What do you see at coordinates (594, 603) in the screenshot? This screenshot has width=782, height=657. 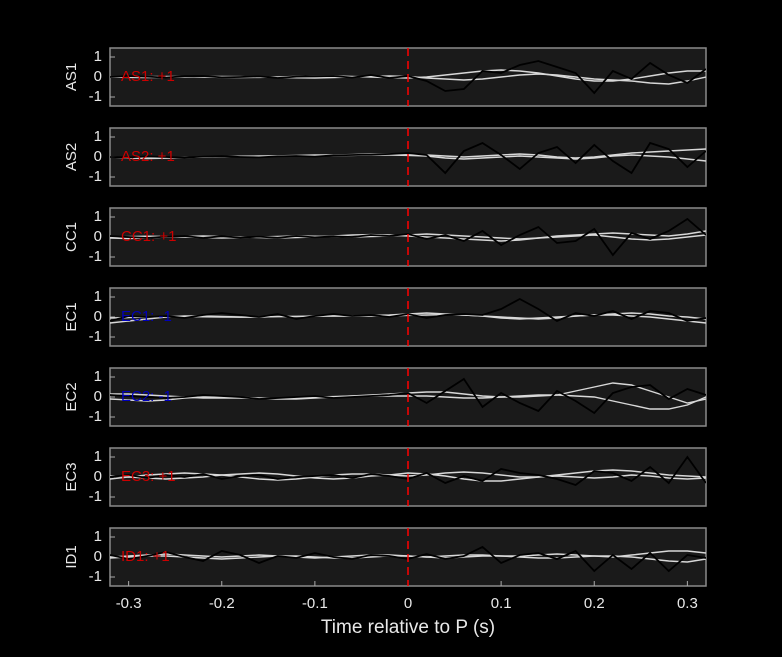 I see `x-tick-label: 0.2` at bounding box center [594, 603].